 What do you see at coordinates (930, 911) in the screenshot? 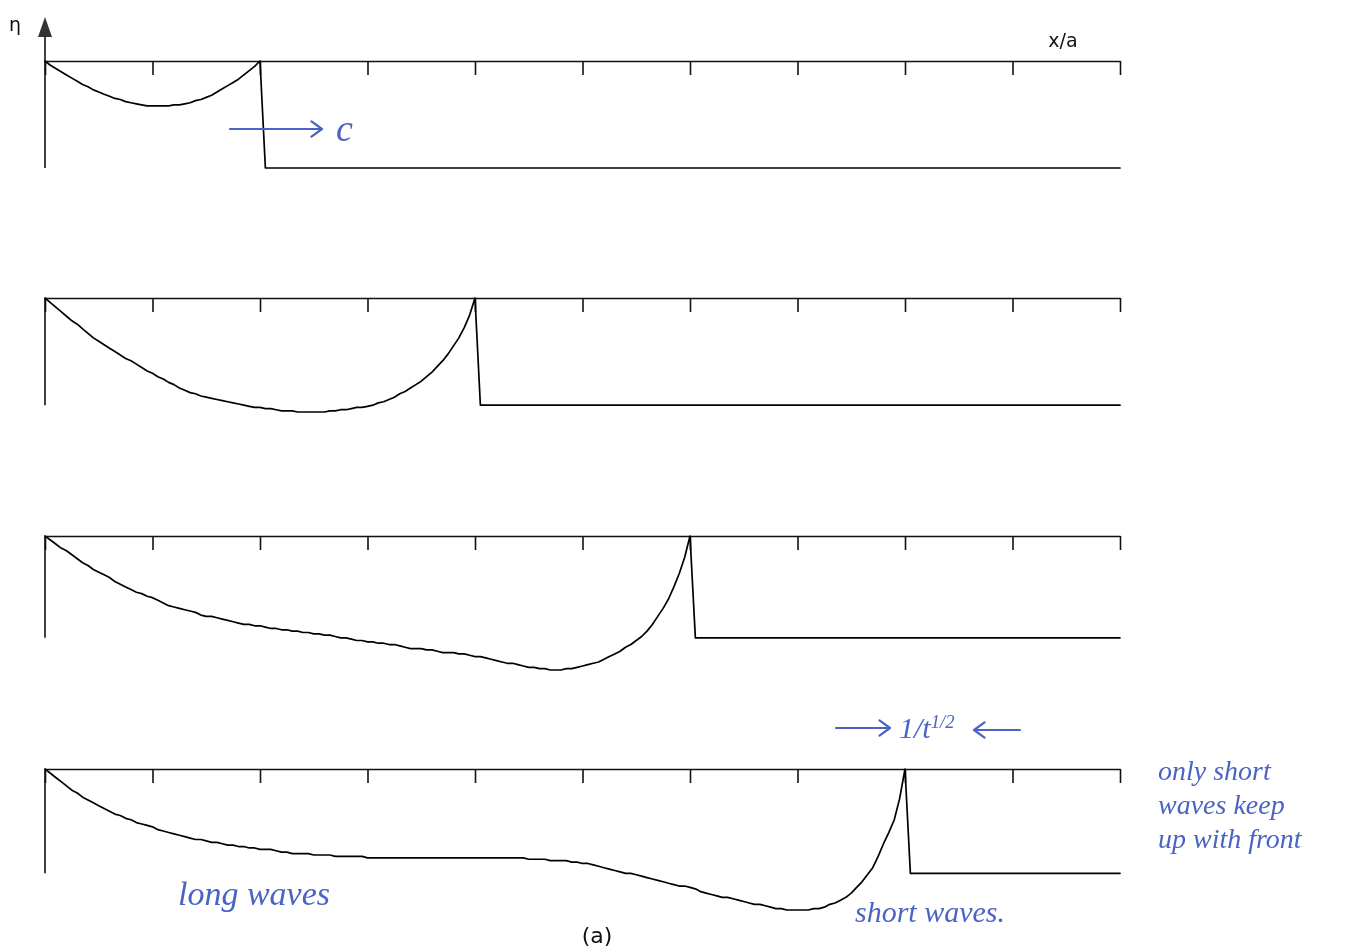
I see `annotation: short waves.` at bounding box center [930, 911].